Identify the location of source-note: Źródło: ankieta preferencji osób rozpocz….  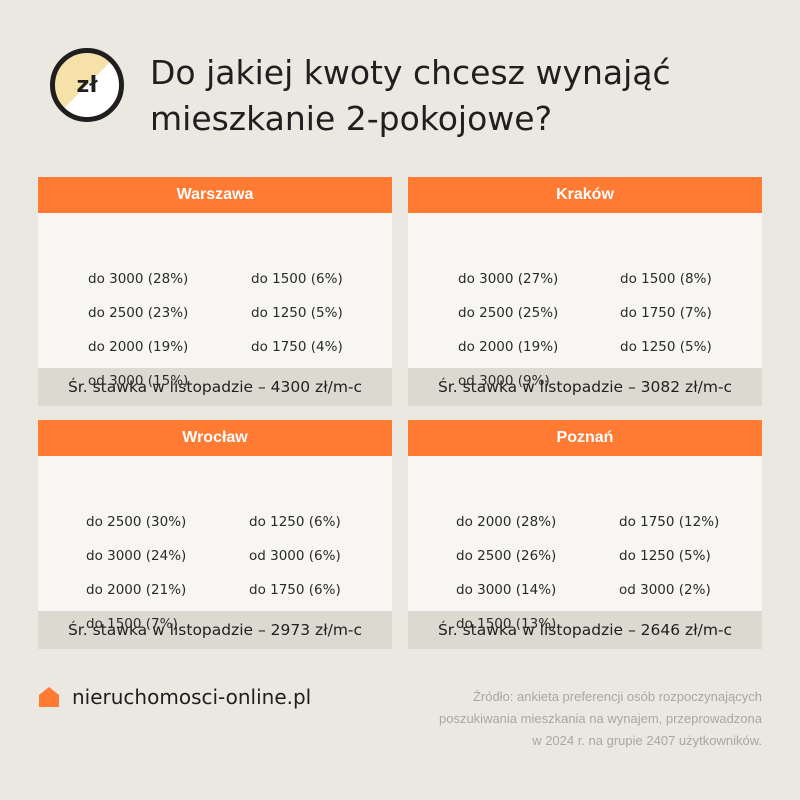
(572, 719).